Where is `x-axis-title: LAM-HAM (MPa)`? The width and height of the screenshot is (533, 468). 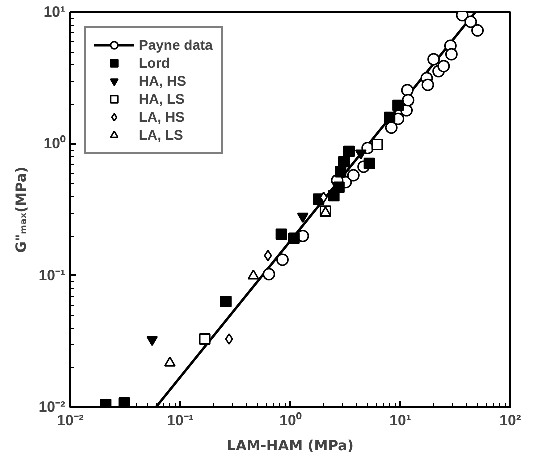 x-axis-title: LAM-HAM (MPa) is located at coordinates (290, 446).